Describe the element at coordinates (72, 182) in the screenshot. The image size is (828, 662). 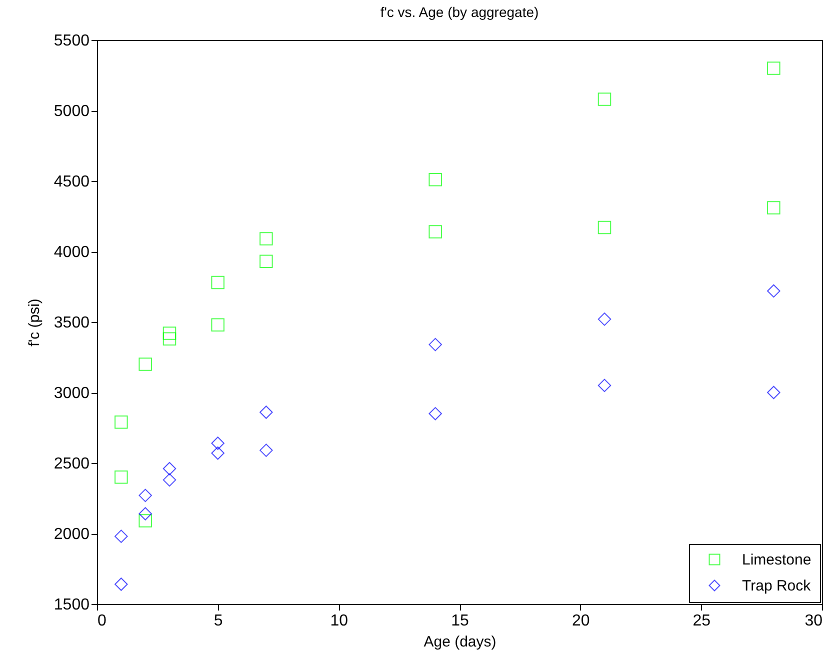
I see `y-tick-label: 4500` at that location.